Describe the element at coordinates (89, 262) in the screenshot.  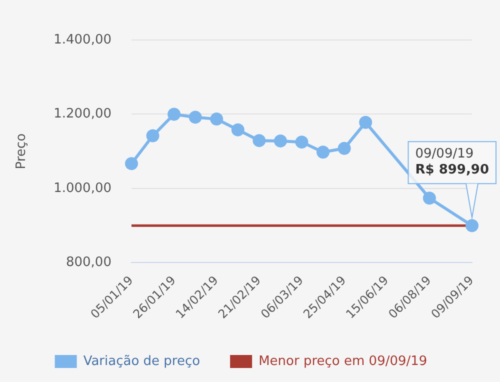
I see `y-tick-label: 800,00` at that location.